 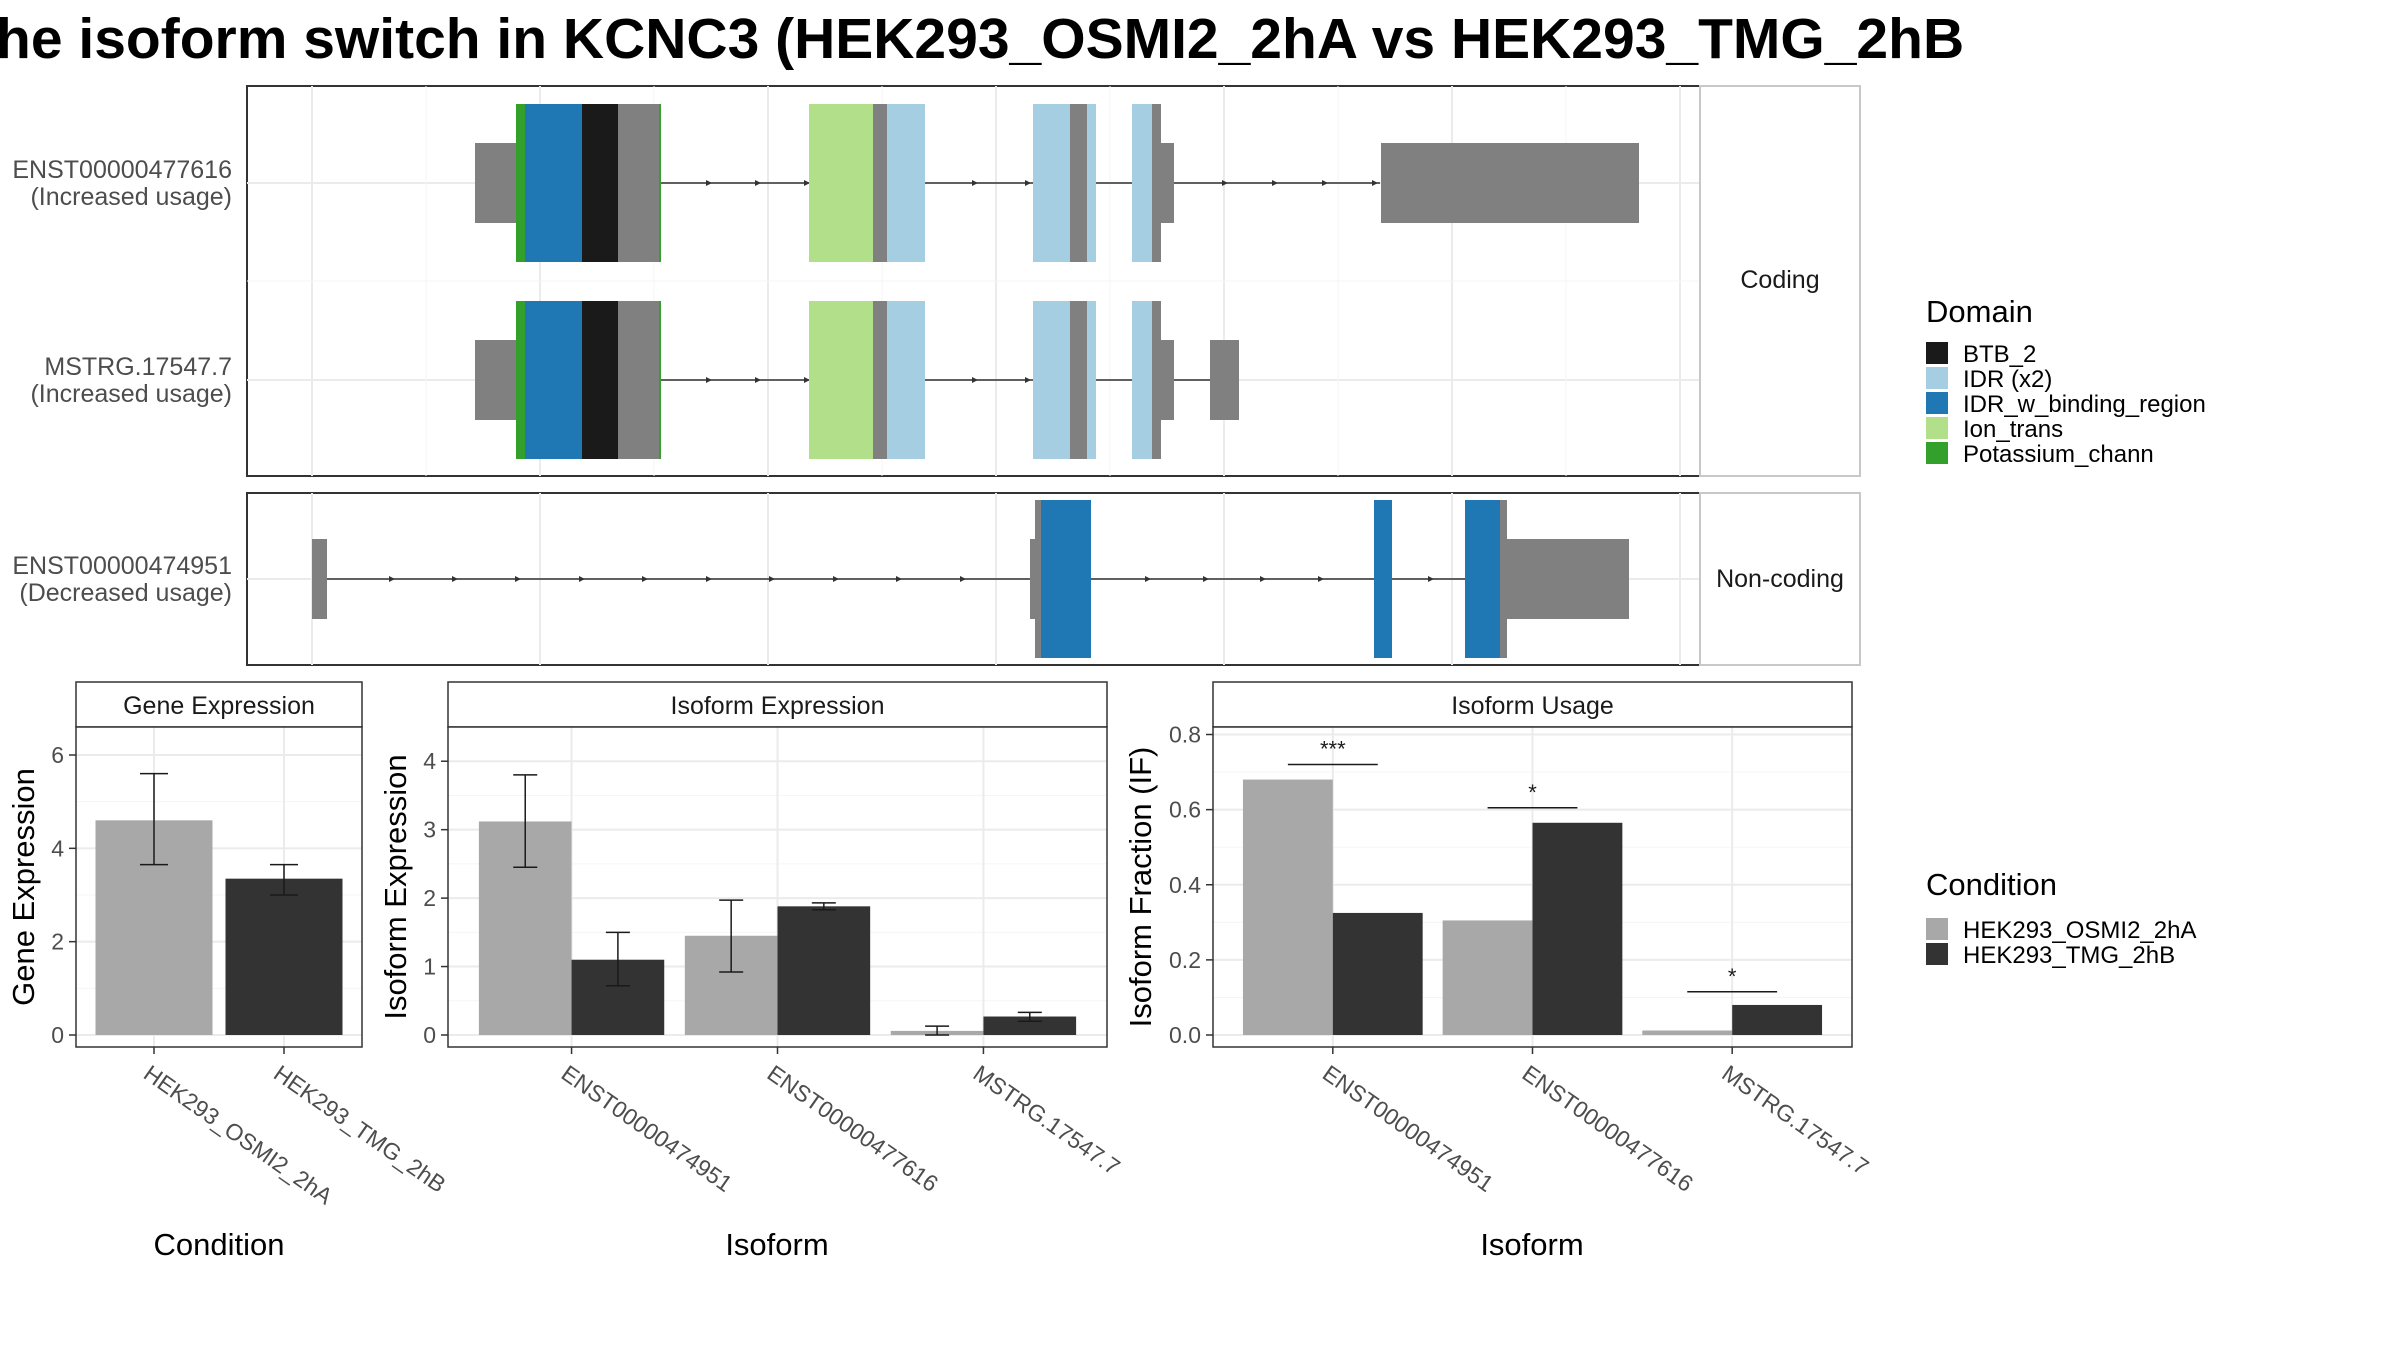 What do you see at coordinates (1991, 884) in the screenshot?
I see `condition-legend-title: Condition` at bounding box center [1991, 884].